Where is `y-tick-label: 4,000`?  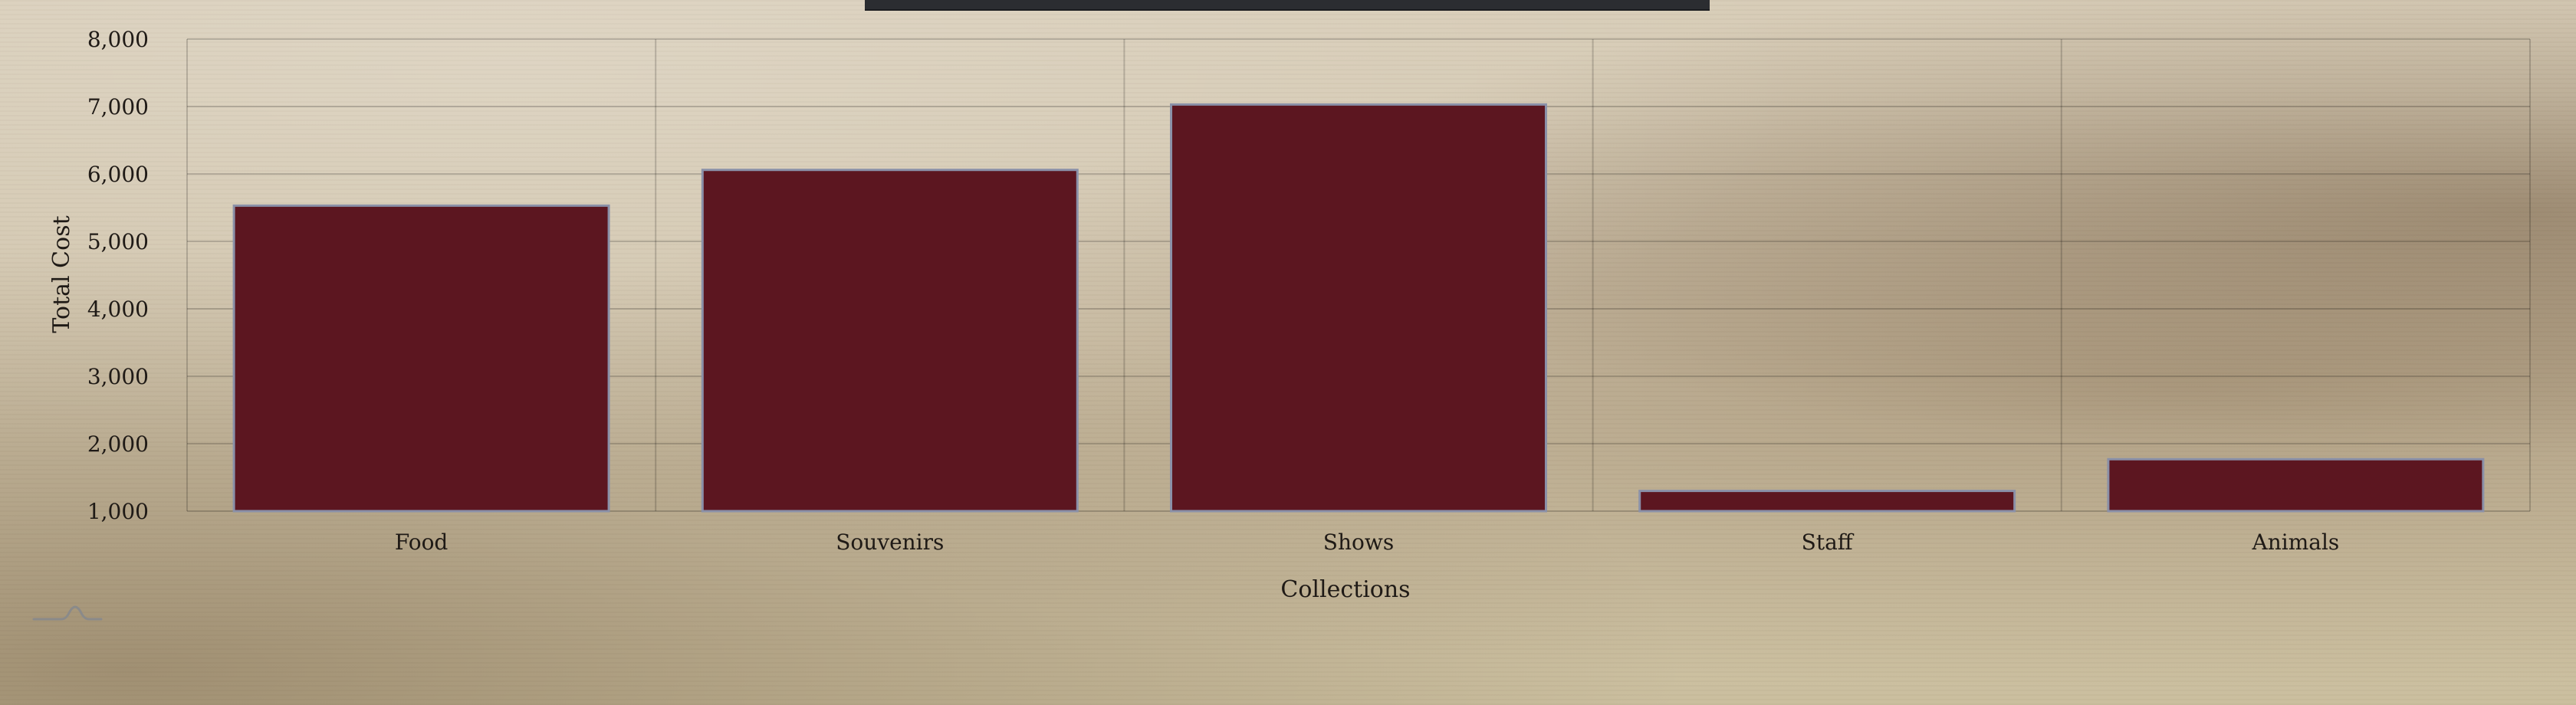 y-tick-label: 4,000 is located at coordinates (118, 310).